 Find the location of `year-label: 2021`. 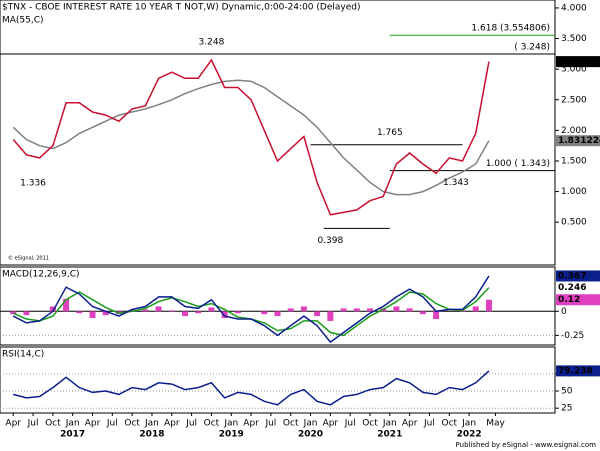

year-label: 2021 is located at coordinates (389, 435).